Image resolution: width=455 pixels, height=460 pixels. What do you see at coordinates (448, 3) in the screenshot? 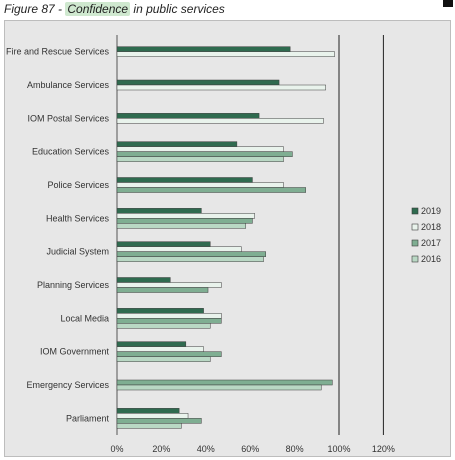
I see `corner-marker-icon` at bounding box center [448, 3].